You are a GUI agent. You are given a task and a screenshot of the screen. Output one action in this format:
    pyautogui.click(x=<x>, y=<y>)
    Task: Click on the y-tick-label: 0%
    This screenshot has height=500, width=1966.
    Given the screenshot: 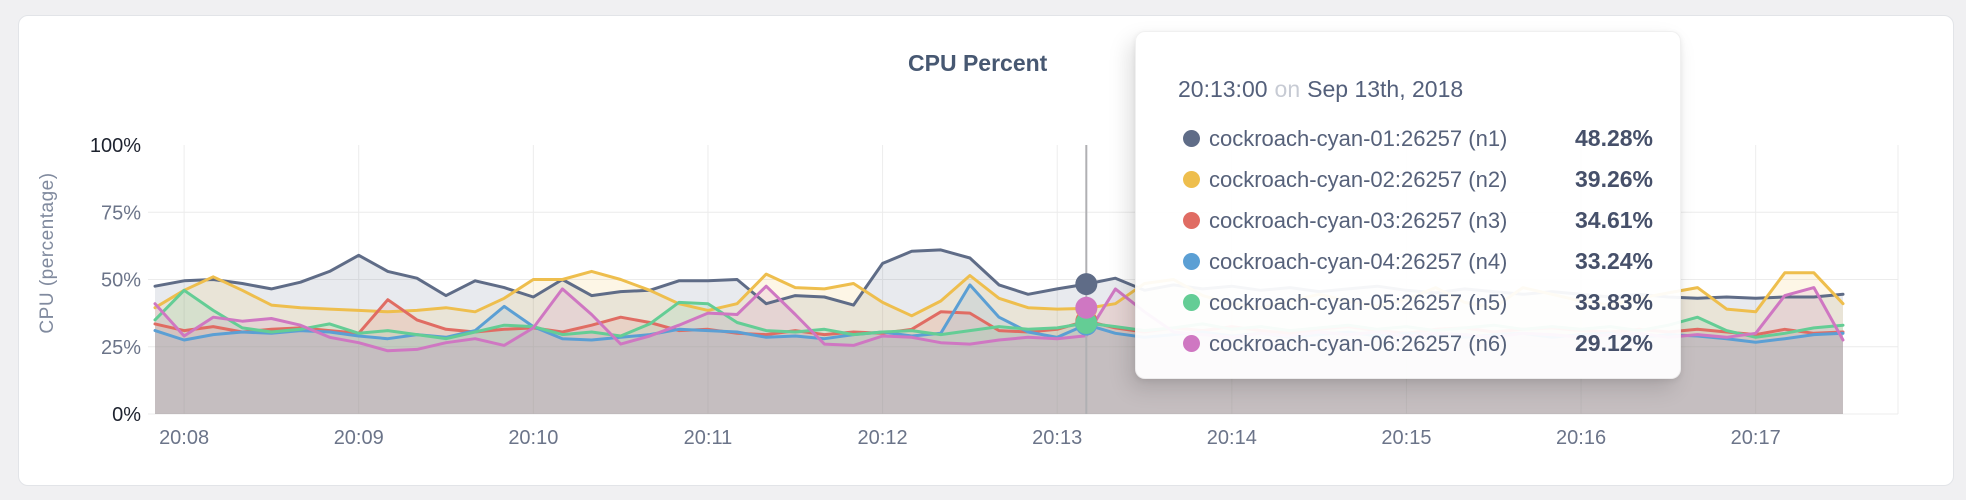 What is the action you would take?
    pyautogui.click(x=126, y=415)
    